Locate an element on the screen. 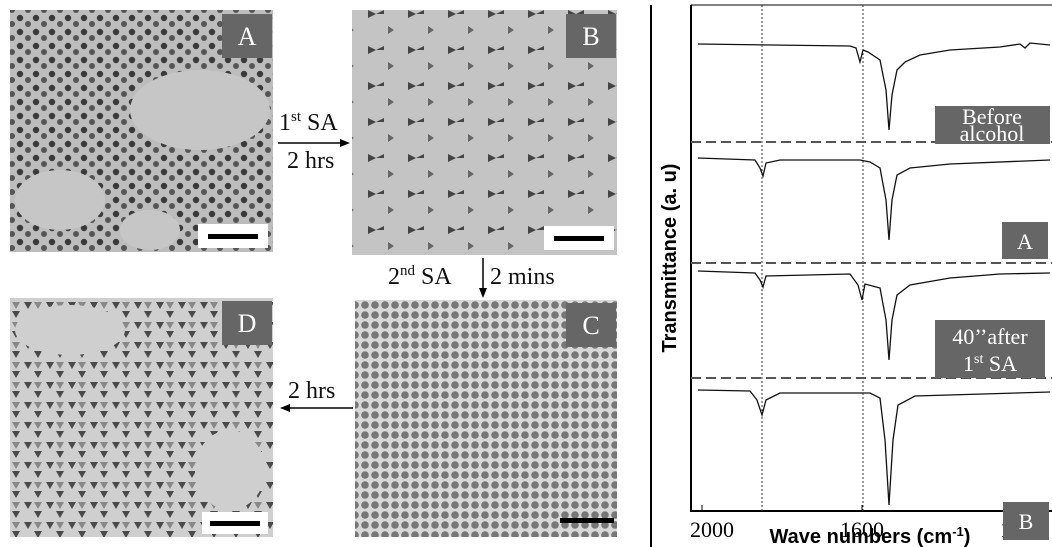 The image size is (1052, 547). y-axis-label: Transmittance (a. u) is located at coordinates (670, 258).